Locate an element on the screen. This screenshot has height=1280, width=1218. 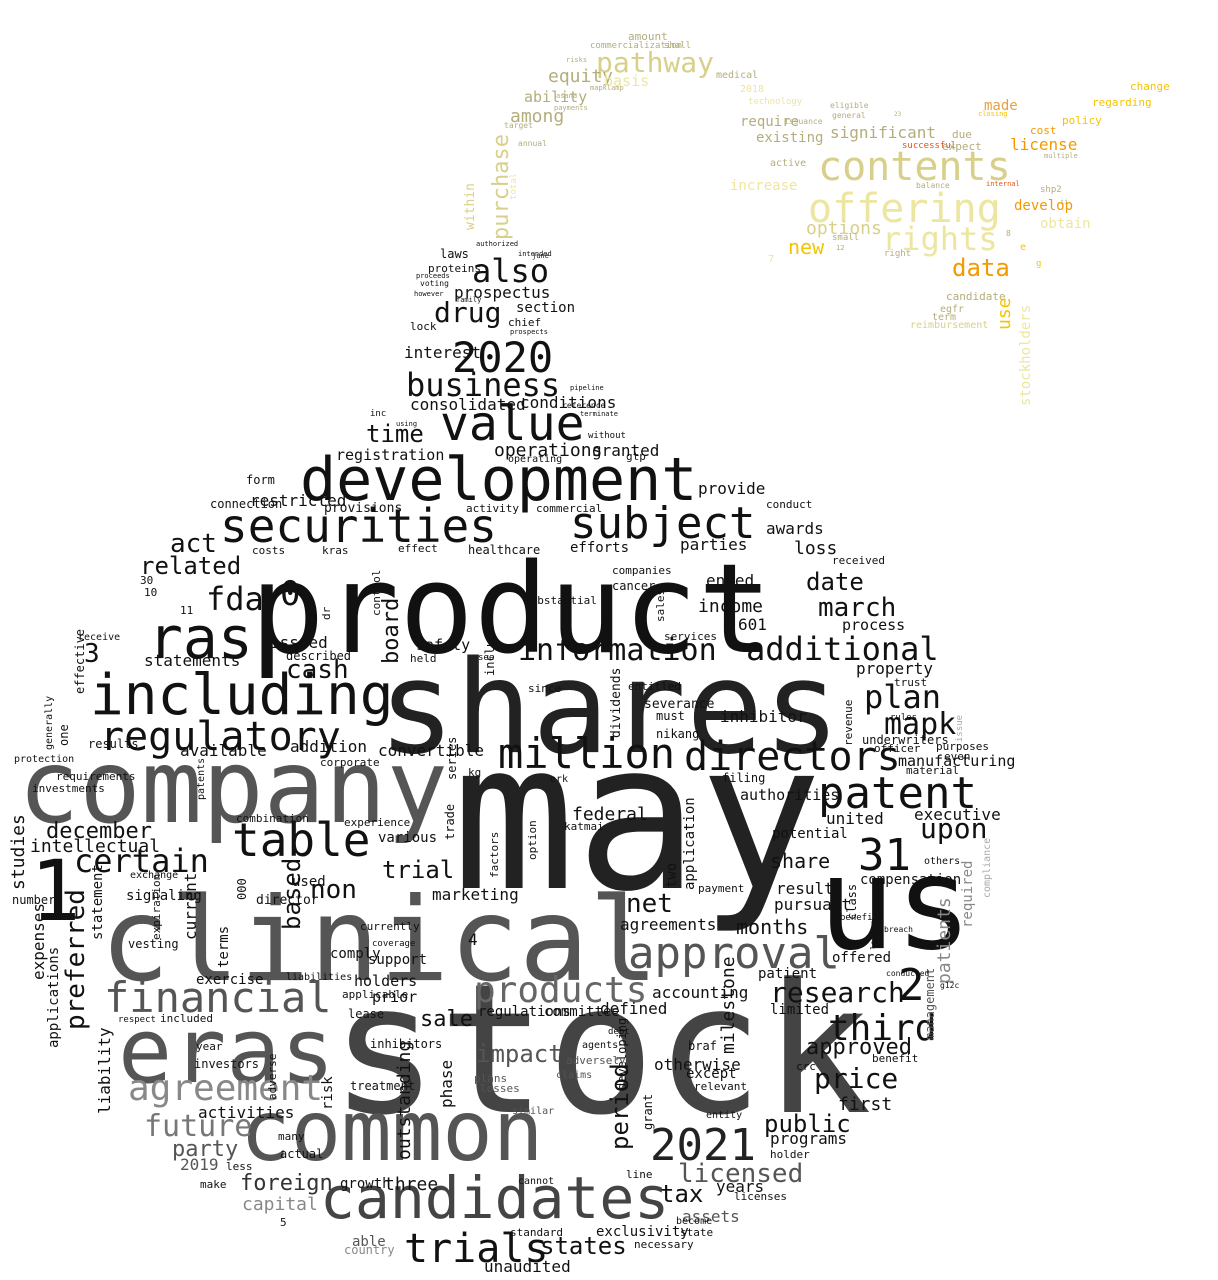
word-common: common is located at coordinates (391, 1131).